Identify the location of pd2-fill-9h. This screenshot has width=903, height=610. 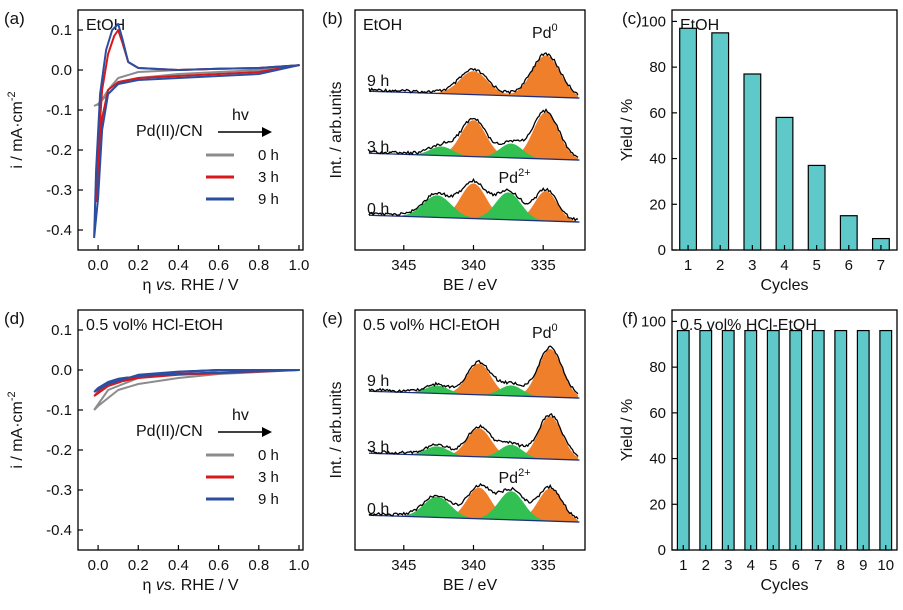
(473, 391).